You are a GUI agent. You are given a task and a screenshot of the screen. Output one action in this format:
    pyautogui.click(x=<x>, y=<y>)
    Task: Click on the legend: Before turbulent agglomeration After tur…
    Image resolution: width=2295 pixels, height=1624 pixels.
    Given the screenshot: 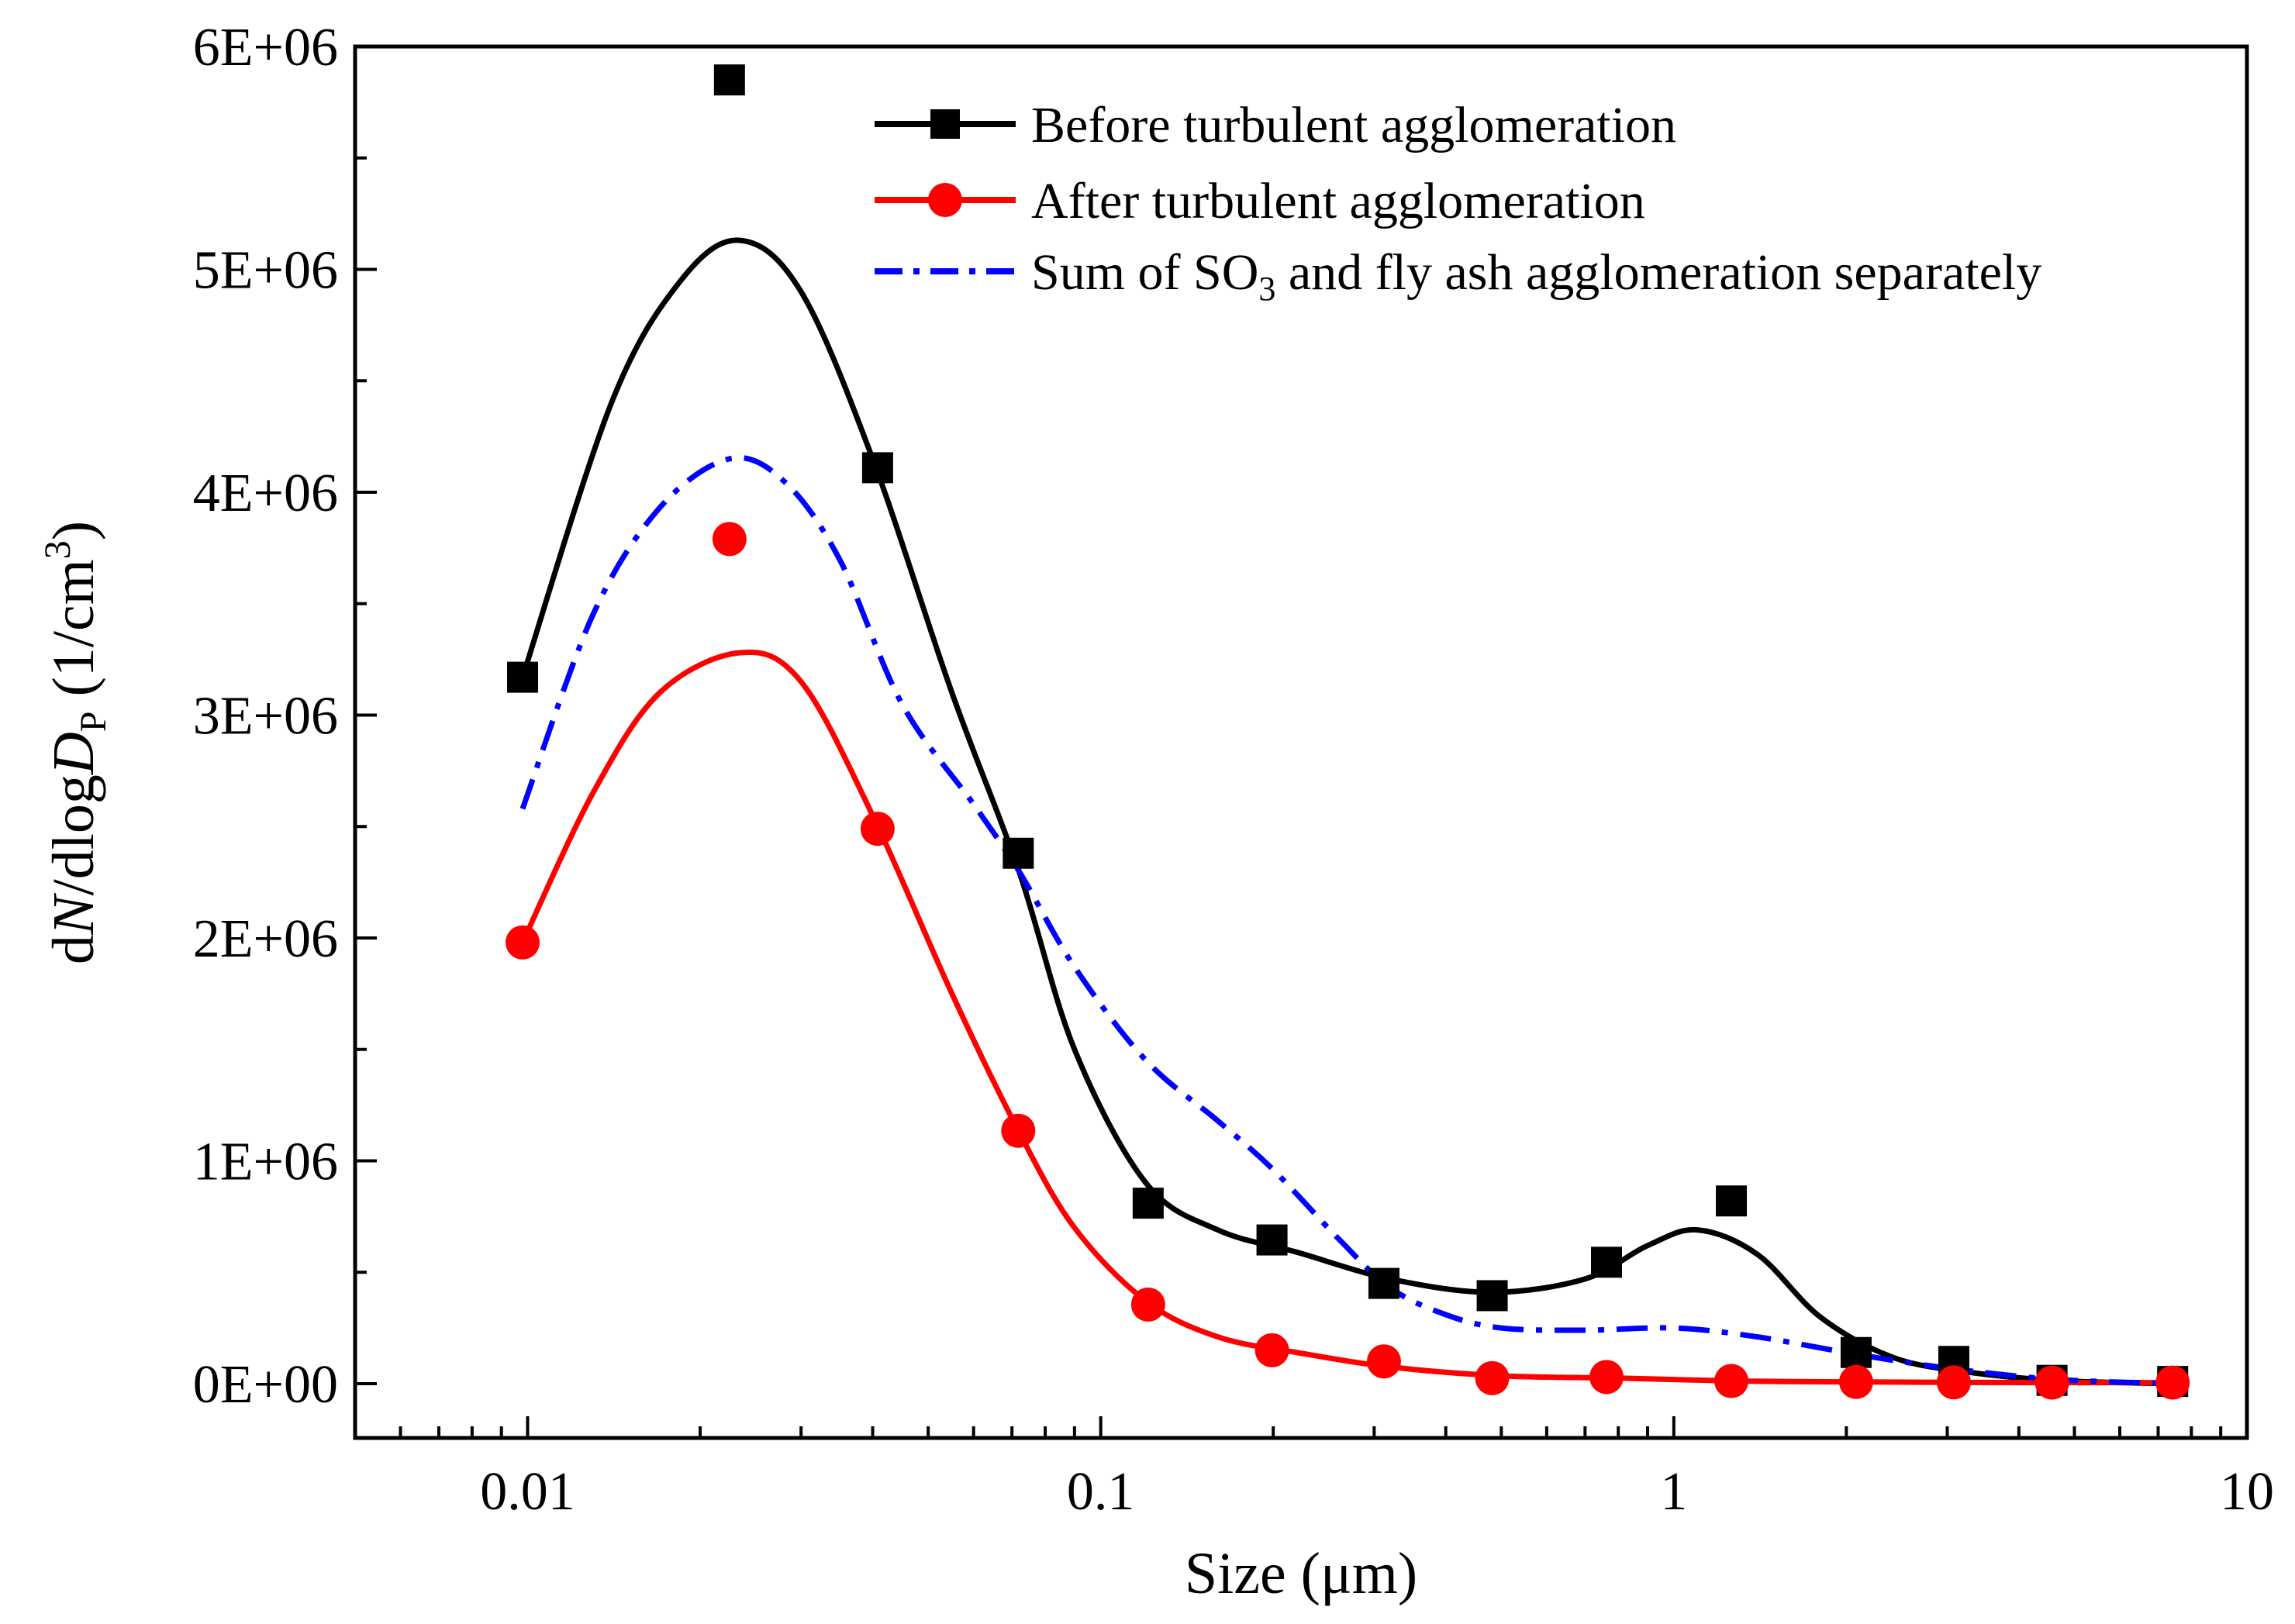 What is the action you would take?
    pyautogui.click(x=1458, y=202)
    